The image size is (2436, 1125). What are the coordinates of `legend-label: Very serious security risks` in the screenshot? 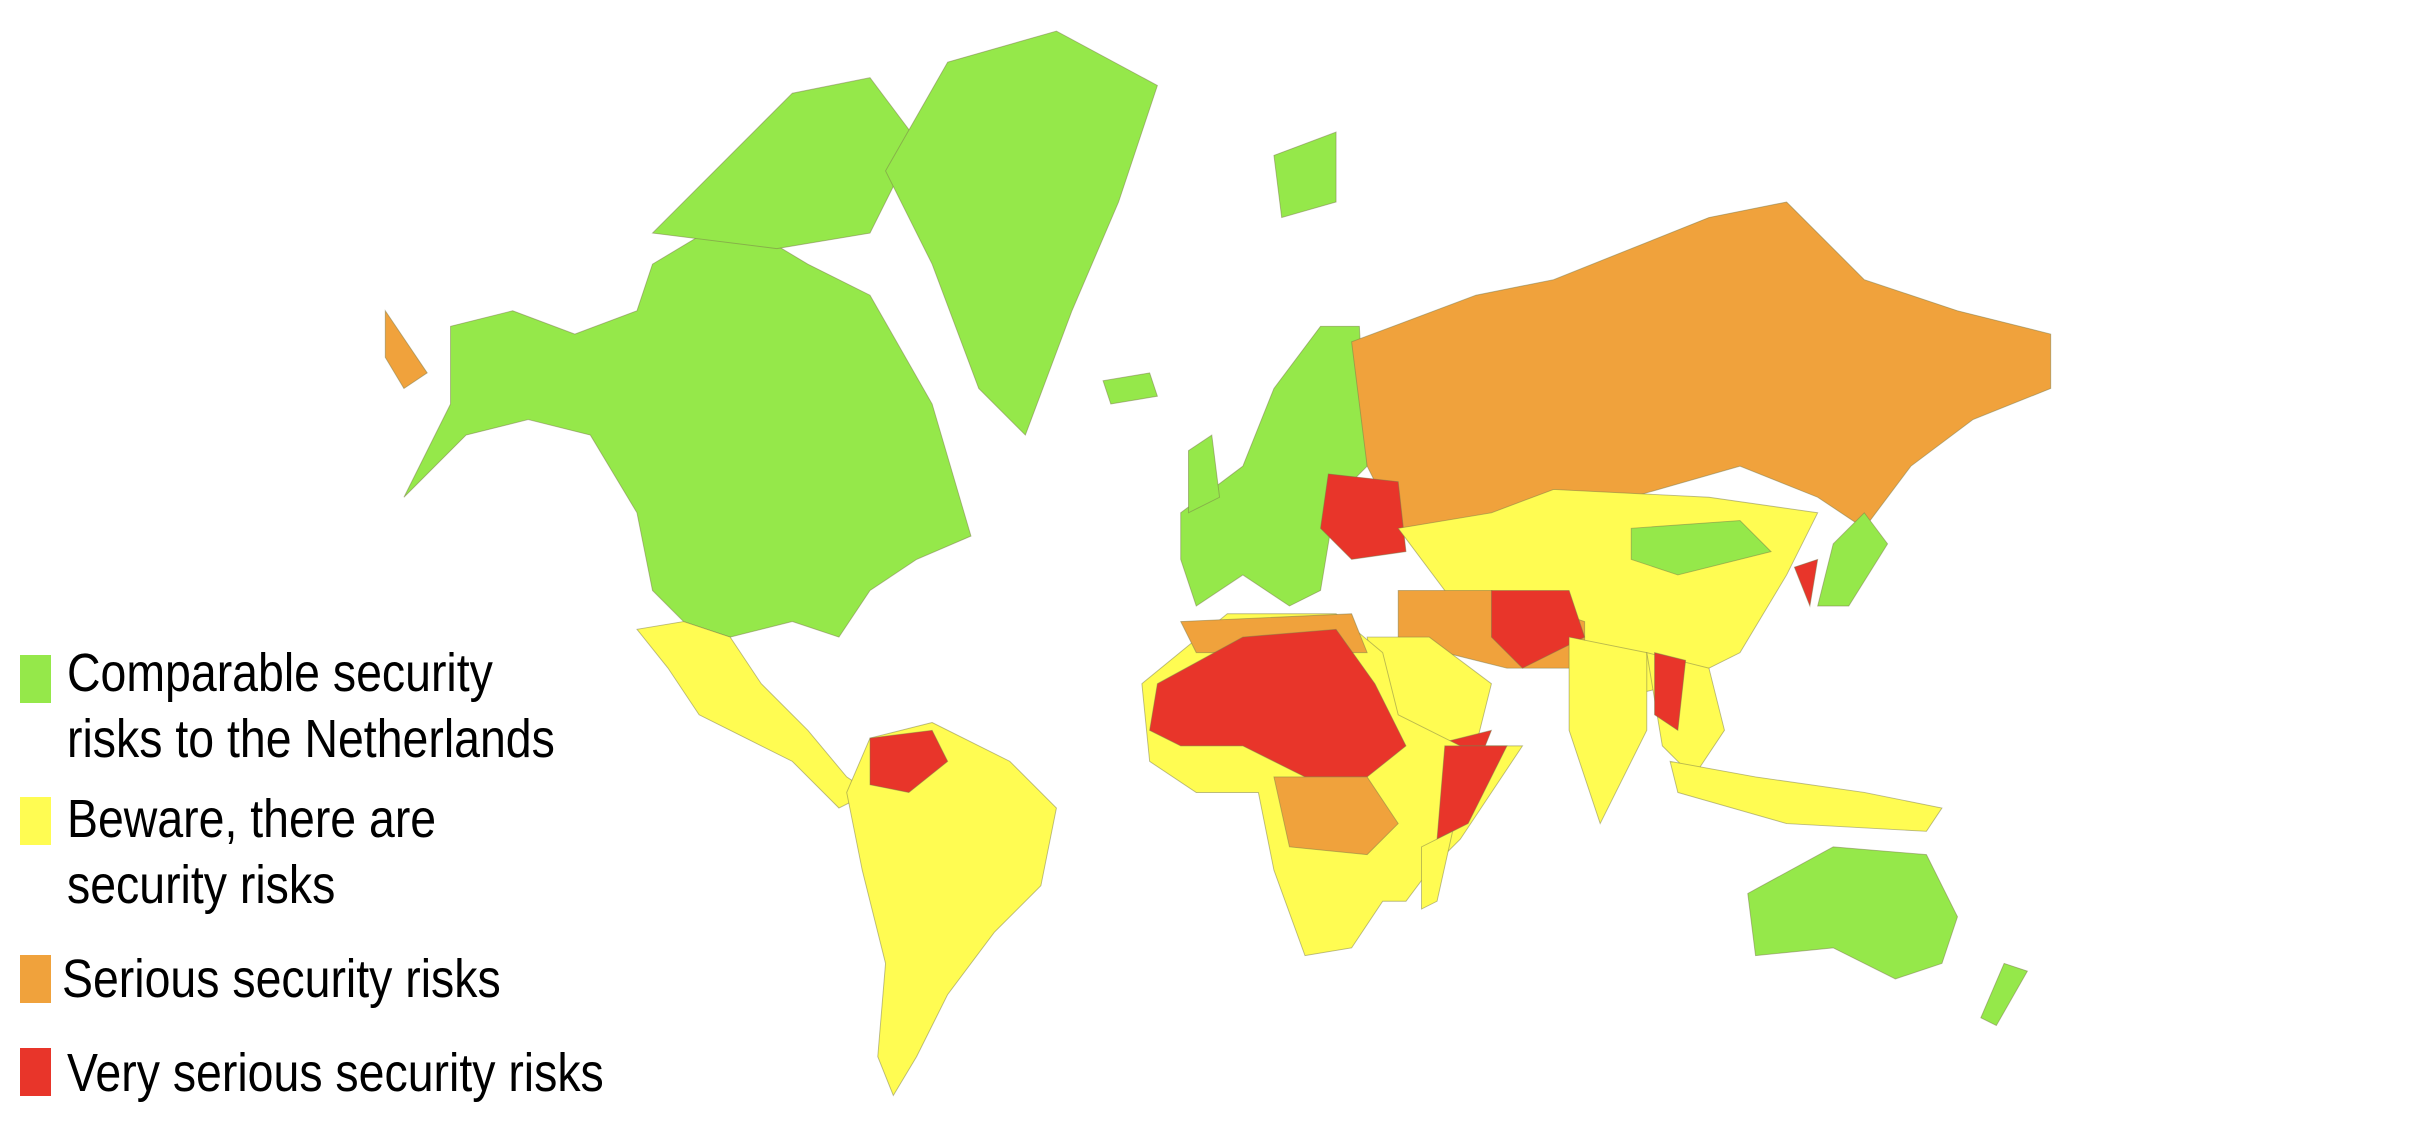 It's located at (335, 1073).